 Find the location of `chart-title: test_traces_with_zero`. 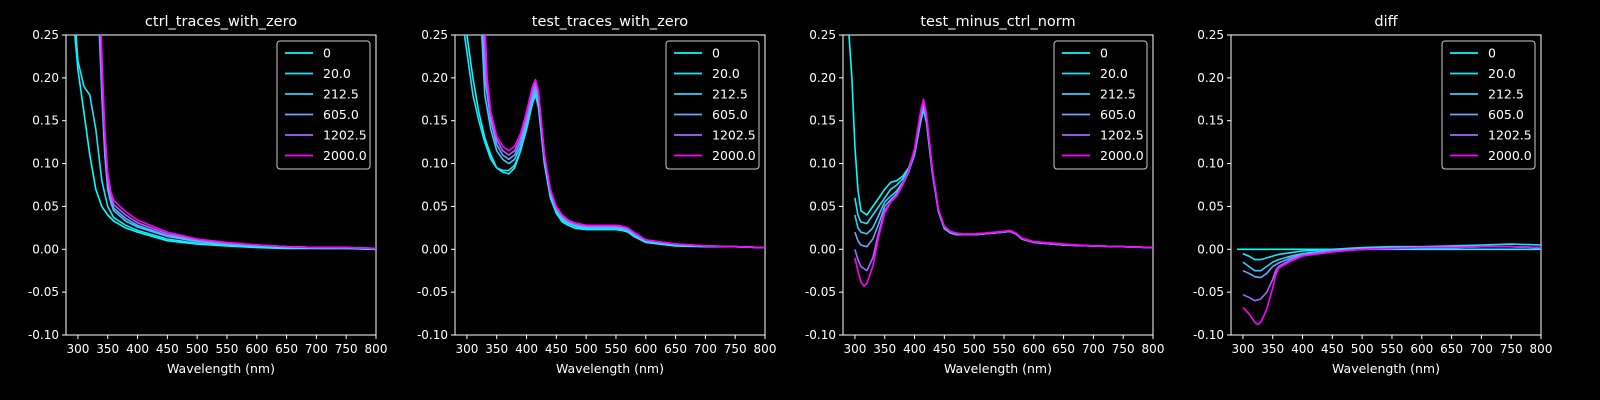

chart-title: test_traces_with_zero is located at coordinates (610, 22).